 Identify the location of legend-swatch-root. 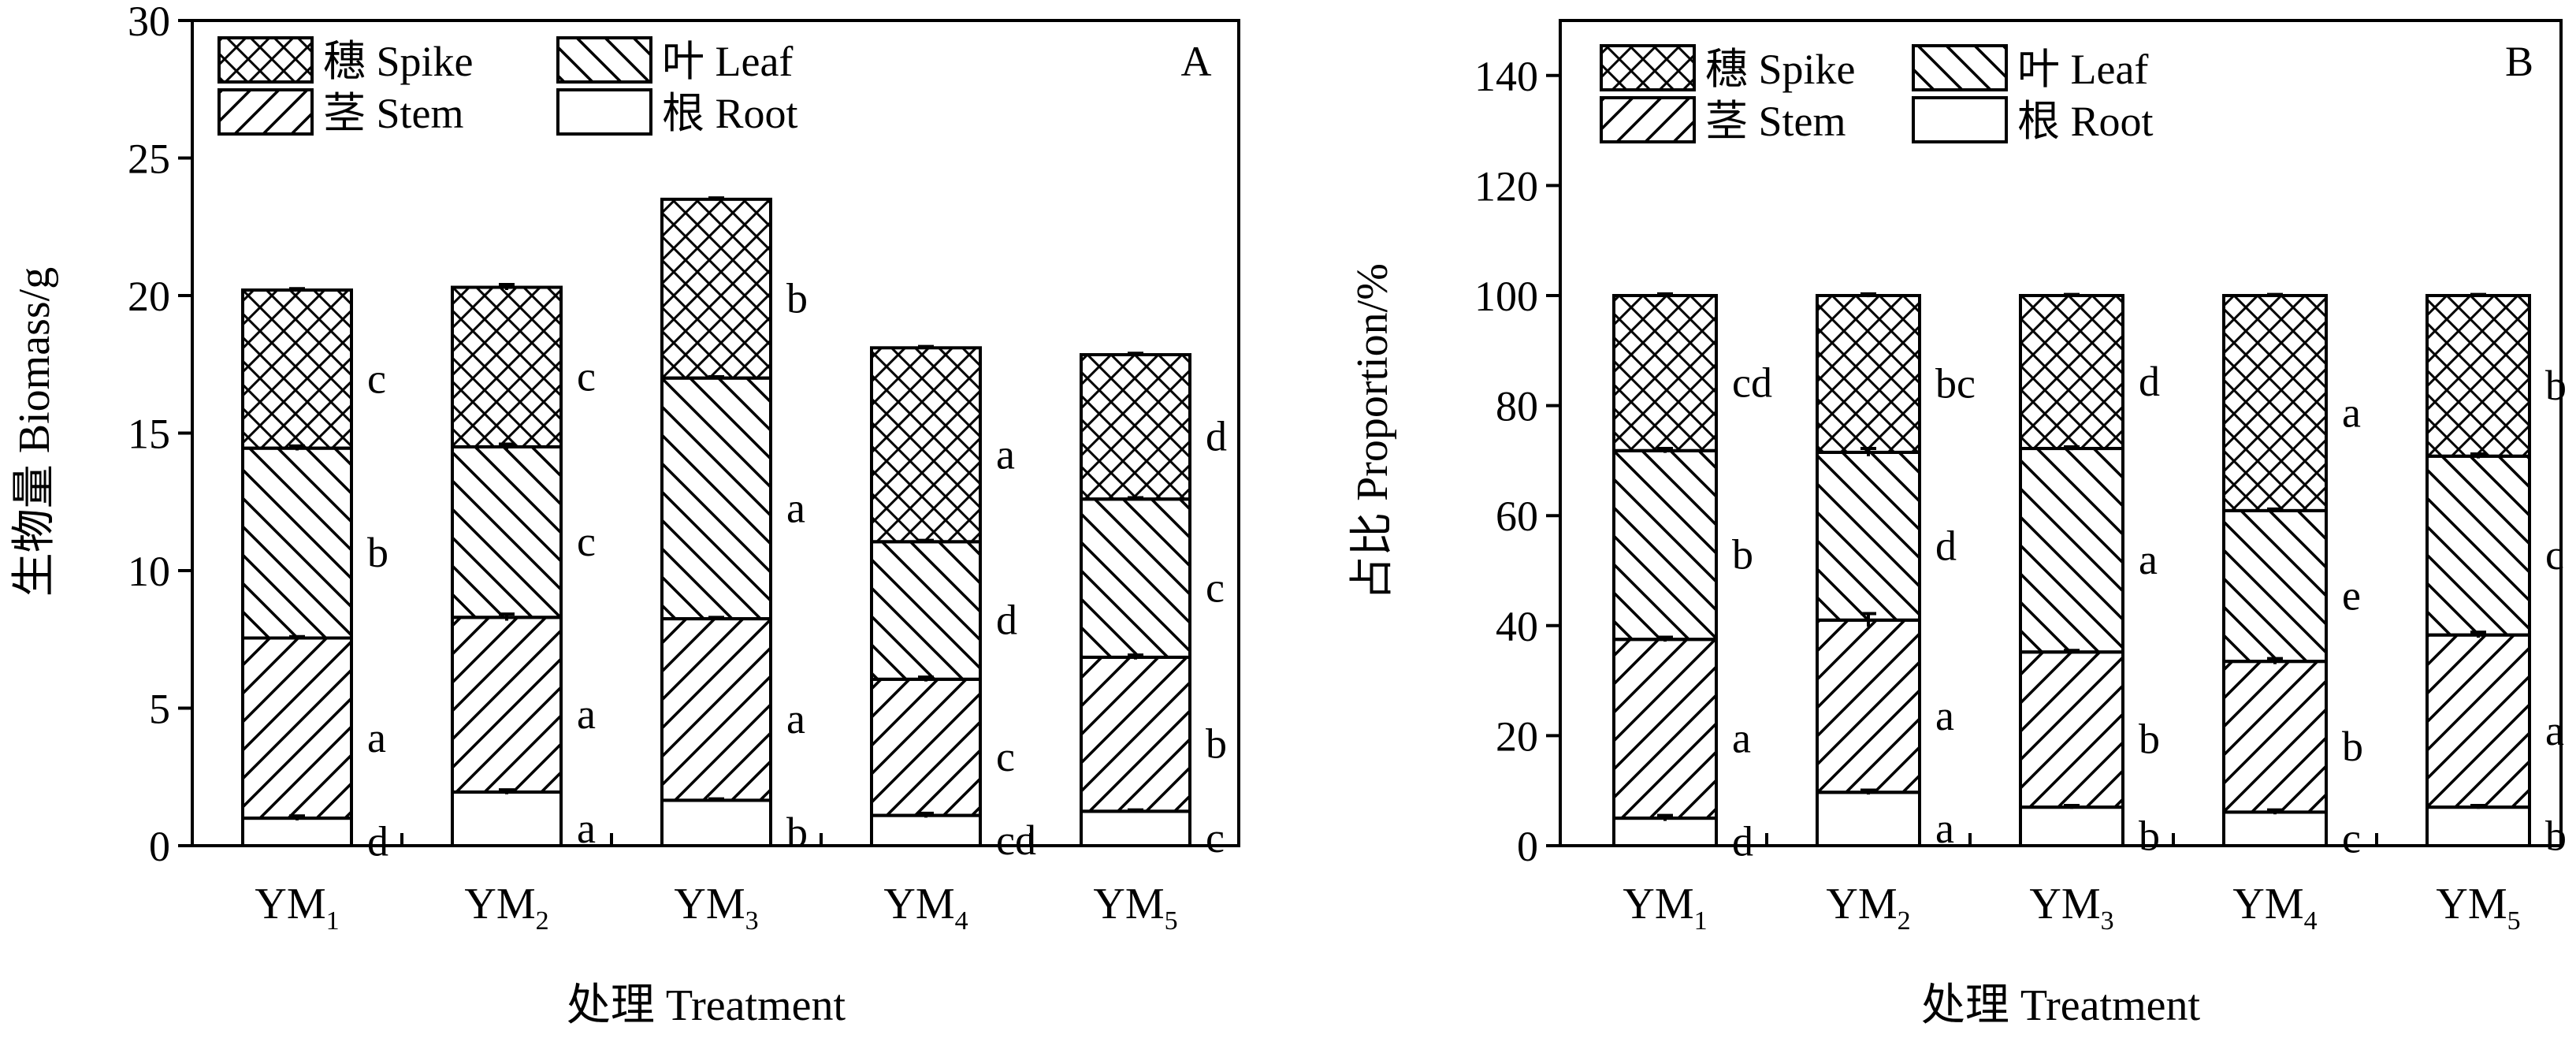
(1960, 119).